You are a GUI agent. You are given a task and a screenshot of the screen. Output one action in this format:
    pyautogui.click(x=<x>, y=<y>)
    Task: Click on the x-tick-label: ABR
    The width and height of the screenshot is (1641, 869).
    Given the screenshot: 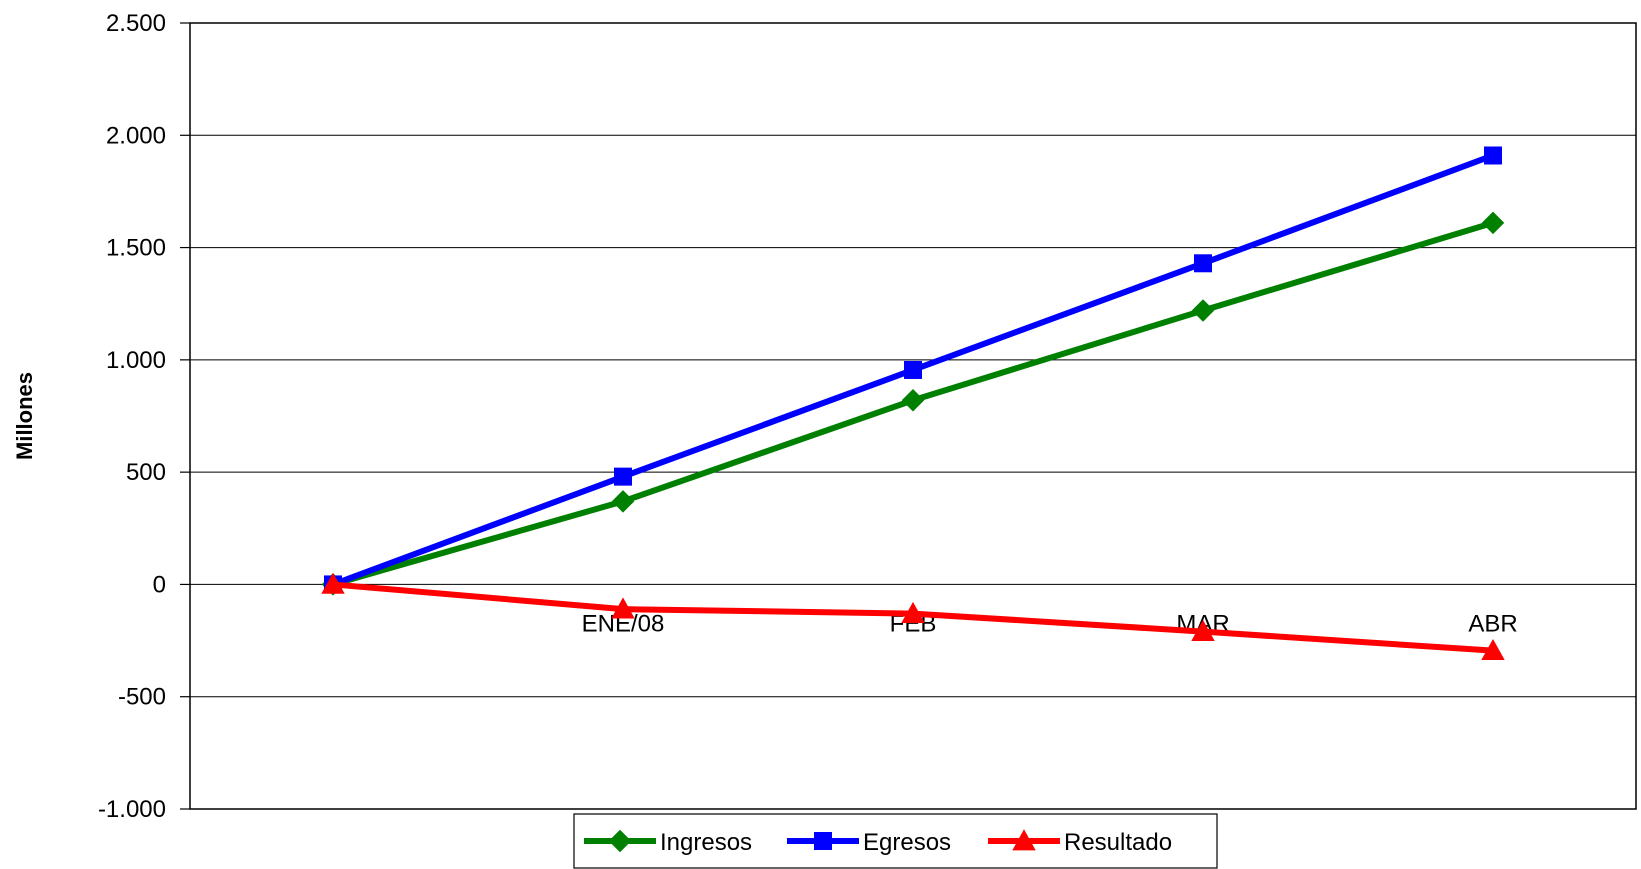 What is the action you would take?
    pyautogui.click(x=1492, y=623)
    